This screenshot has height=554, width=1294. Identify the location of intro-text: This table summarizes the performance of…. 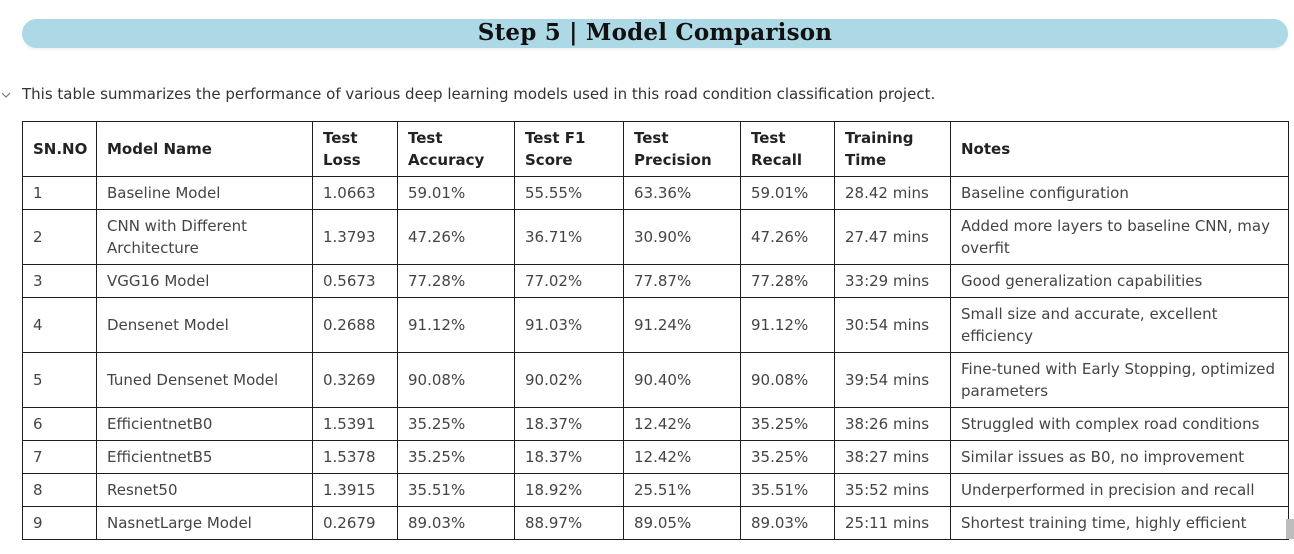
(479, 94).